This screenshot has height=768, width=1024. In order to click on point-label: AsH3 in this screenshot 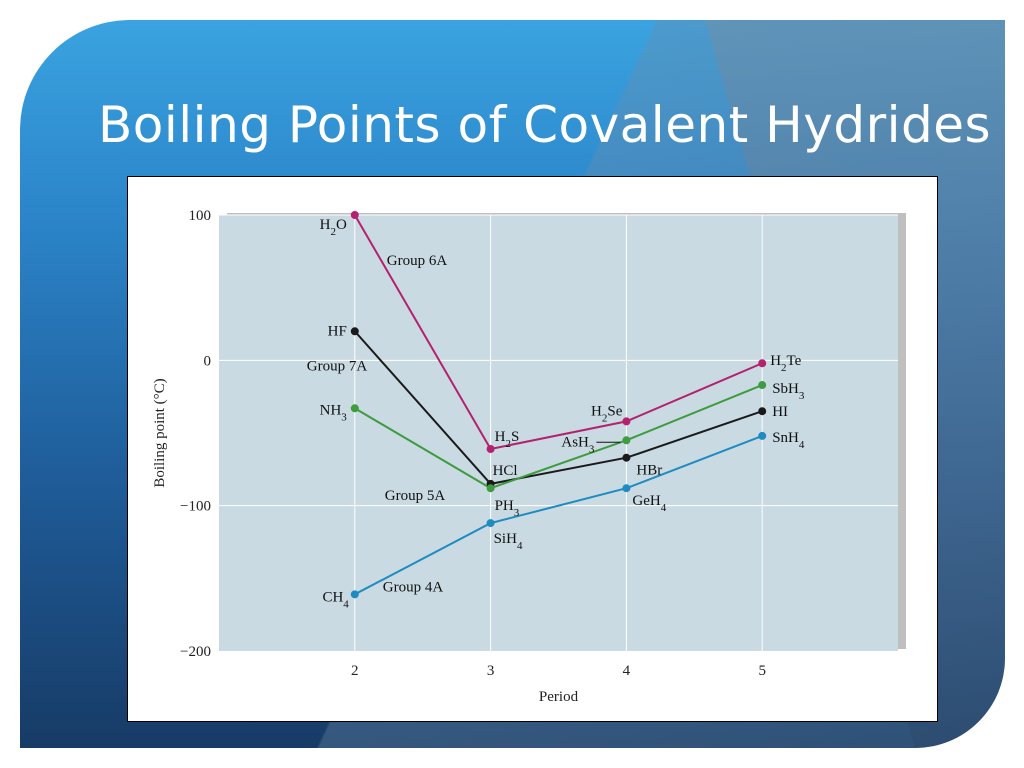, I will do `click(578, 444)`.